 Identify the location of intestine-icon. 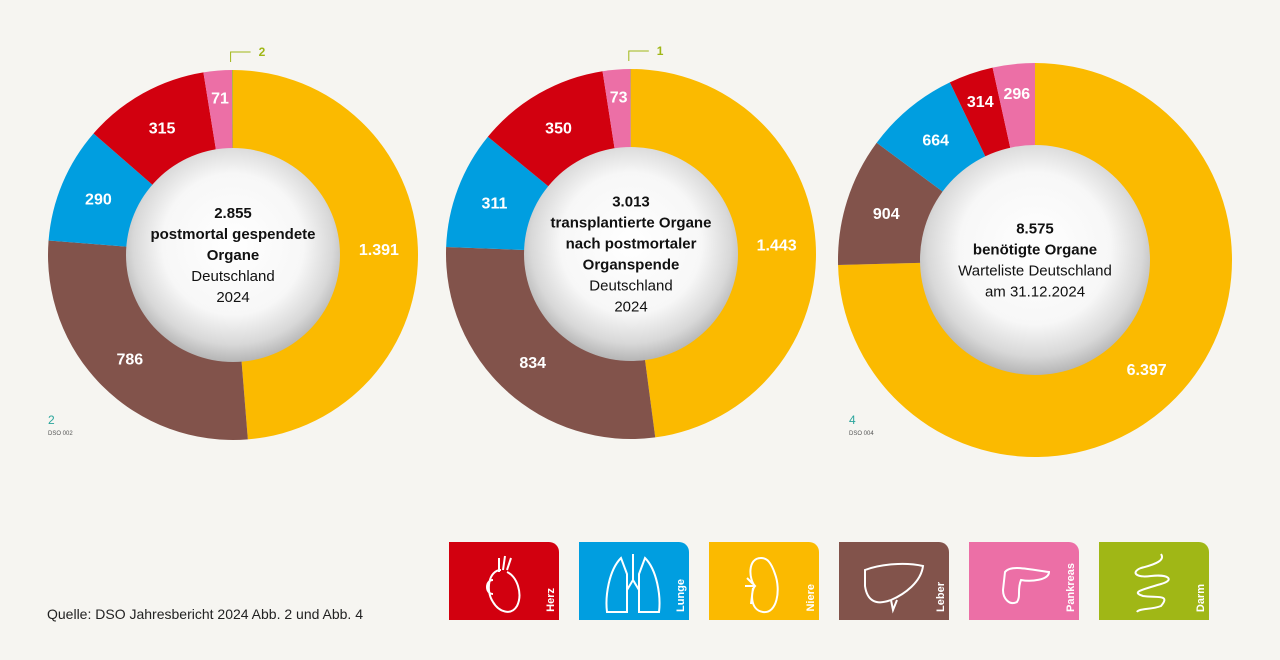
(1152, 583).